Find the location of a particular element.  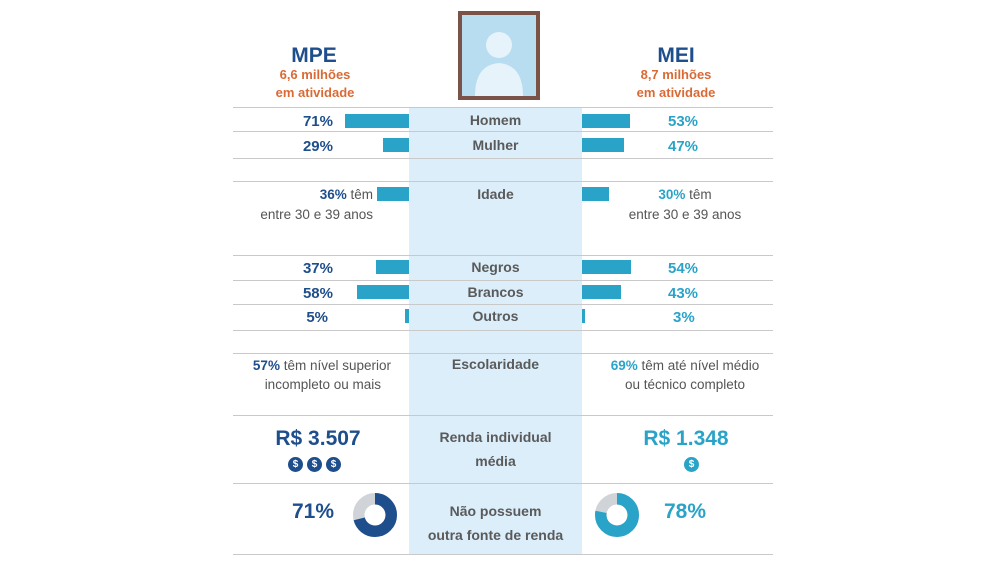

mei-bar-idade is located at coordinates (595, 194).